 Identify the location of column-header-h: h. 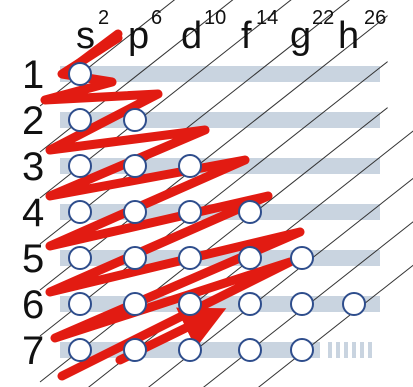
(348, 36).